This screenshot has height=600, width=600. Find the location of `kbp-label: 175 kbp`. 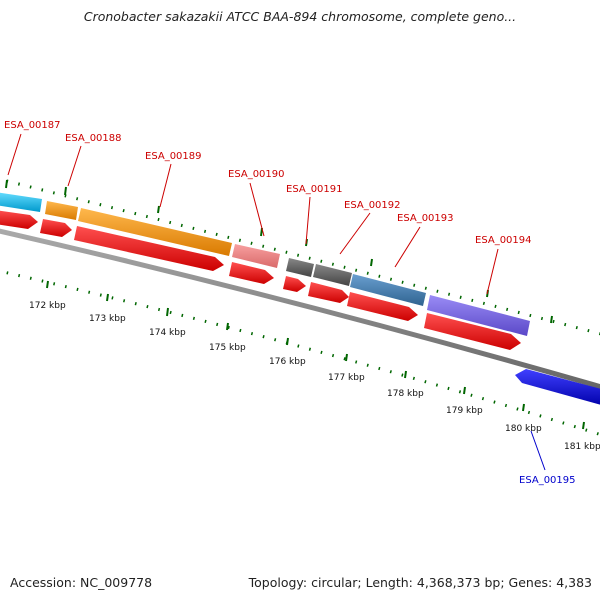

kbp-label: 175 kbp is located at coordinates (227, 348).